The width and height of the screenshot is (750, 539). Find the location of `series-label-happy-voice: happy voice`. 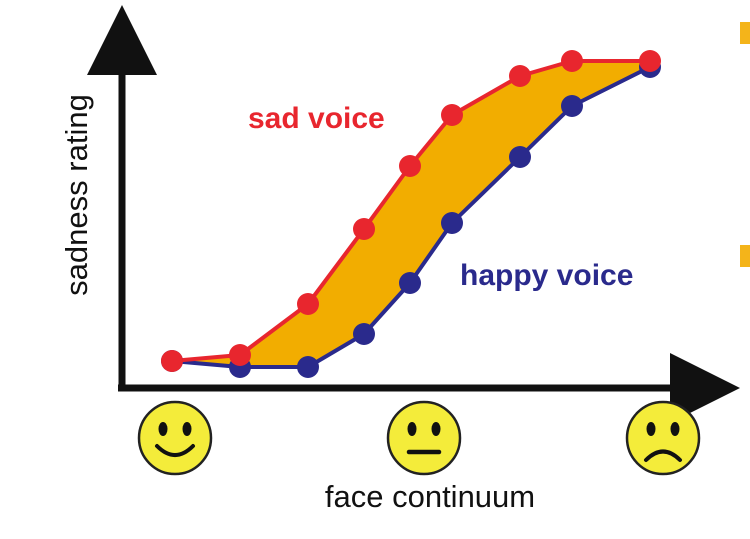

series-label-happy-voice: happy voice is located at coordinates (546, 275).